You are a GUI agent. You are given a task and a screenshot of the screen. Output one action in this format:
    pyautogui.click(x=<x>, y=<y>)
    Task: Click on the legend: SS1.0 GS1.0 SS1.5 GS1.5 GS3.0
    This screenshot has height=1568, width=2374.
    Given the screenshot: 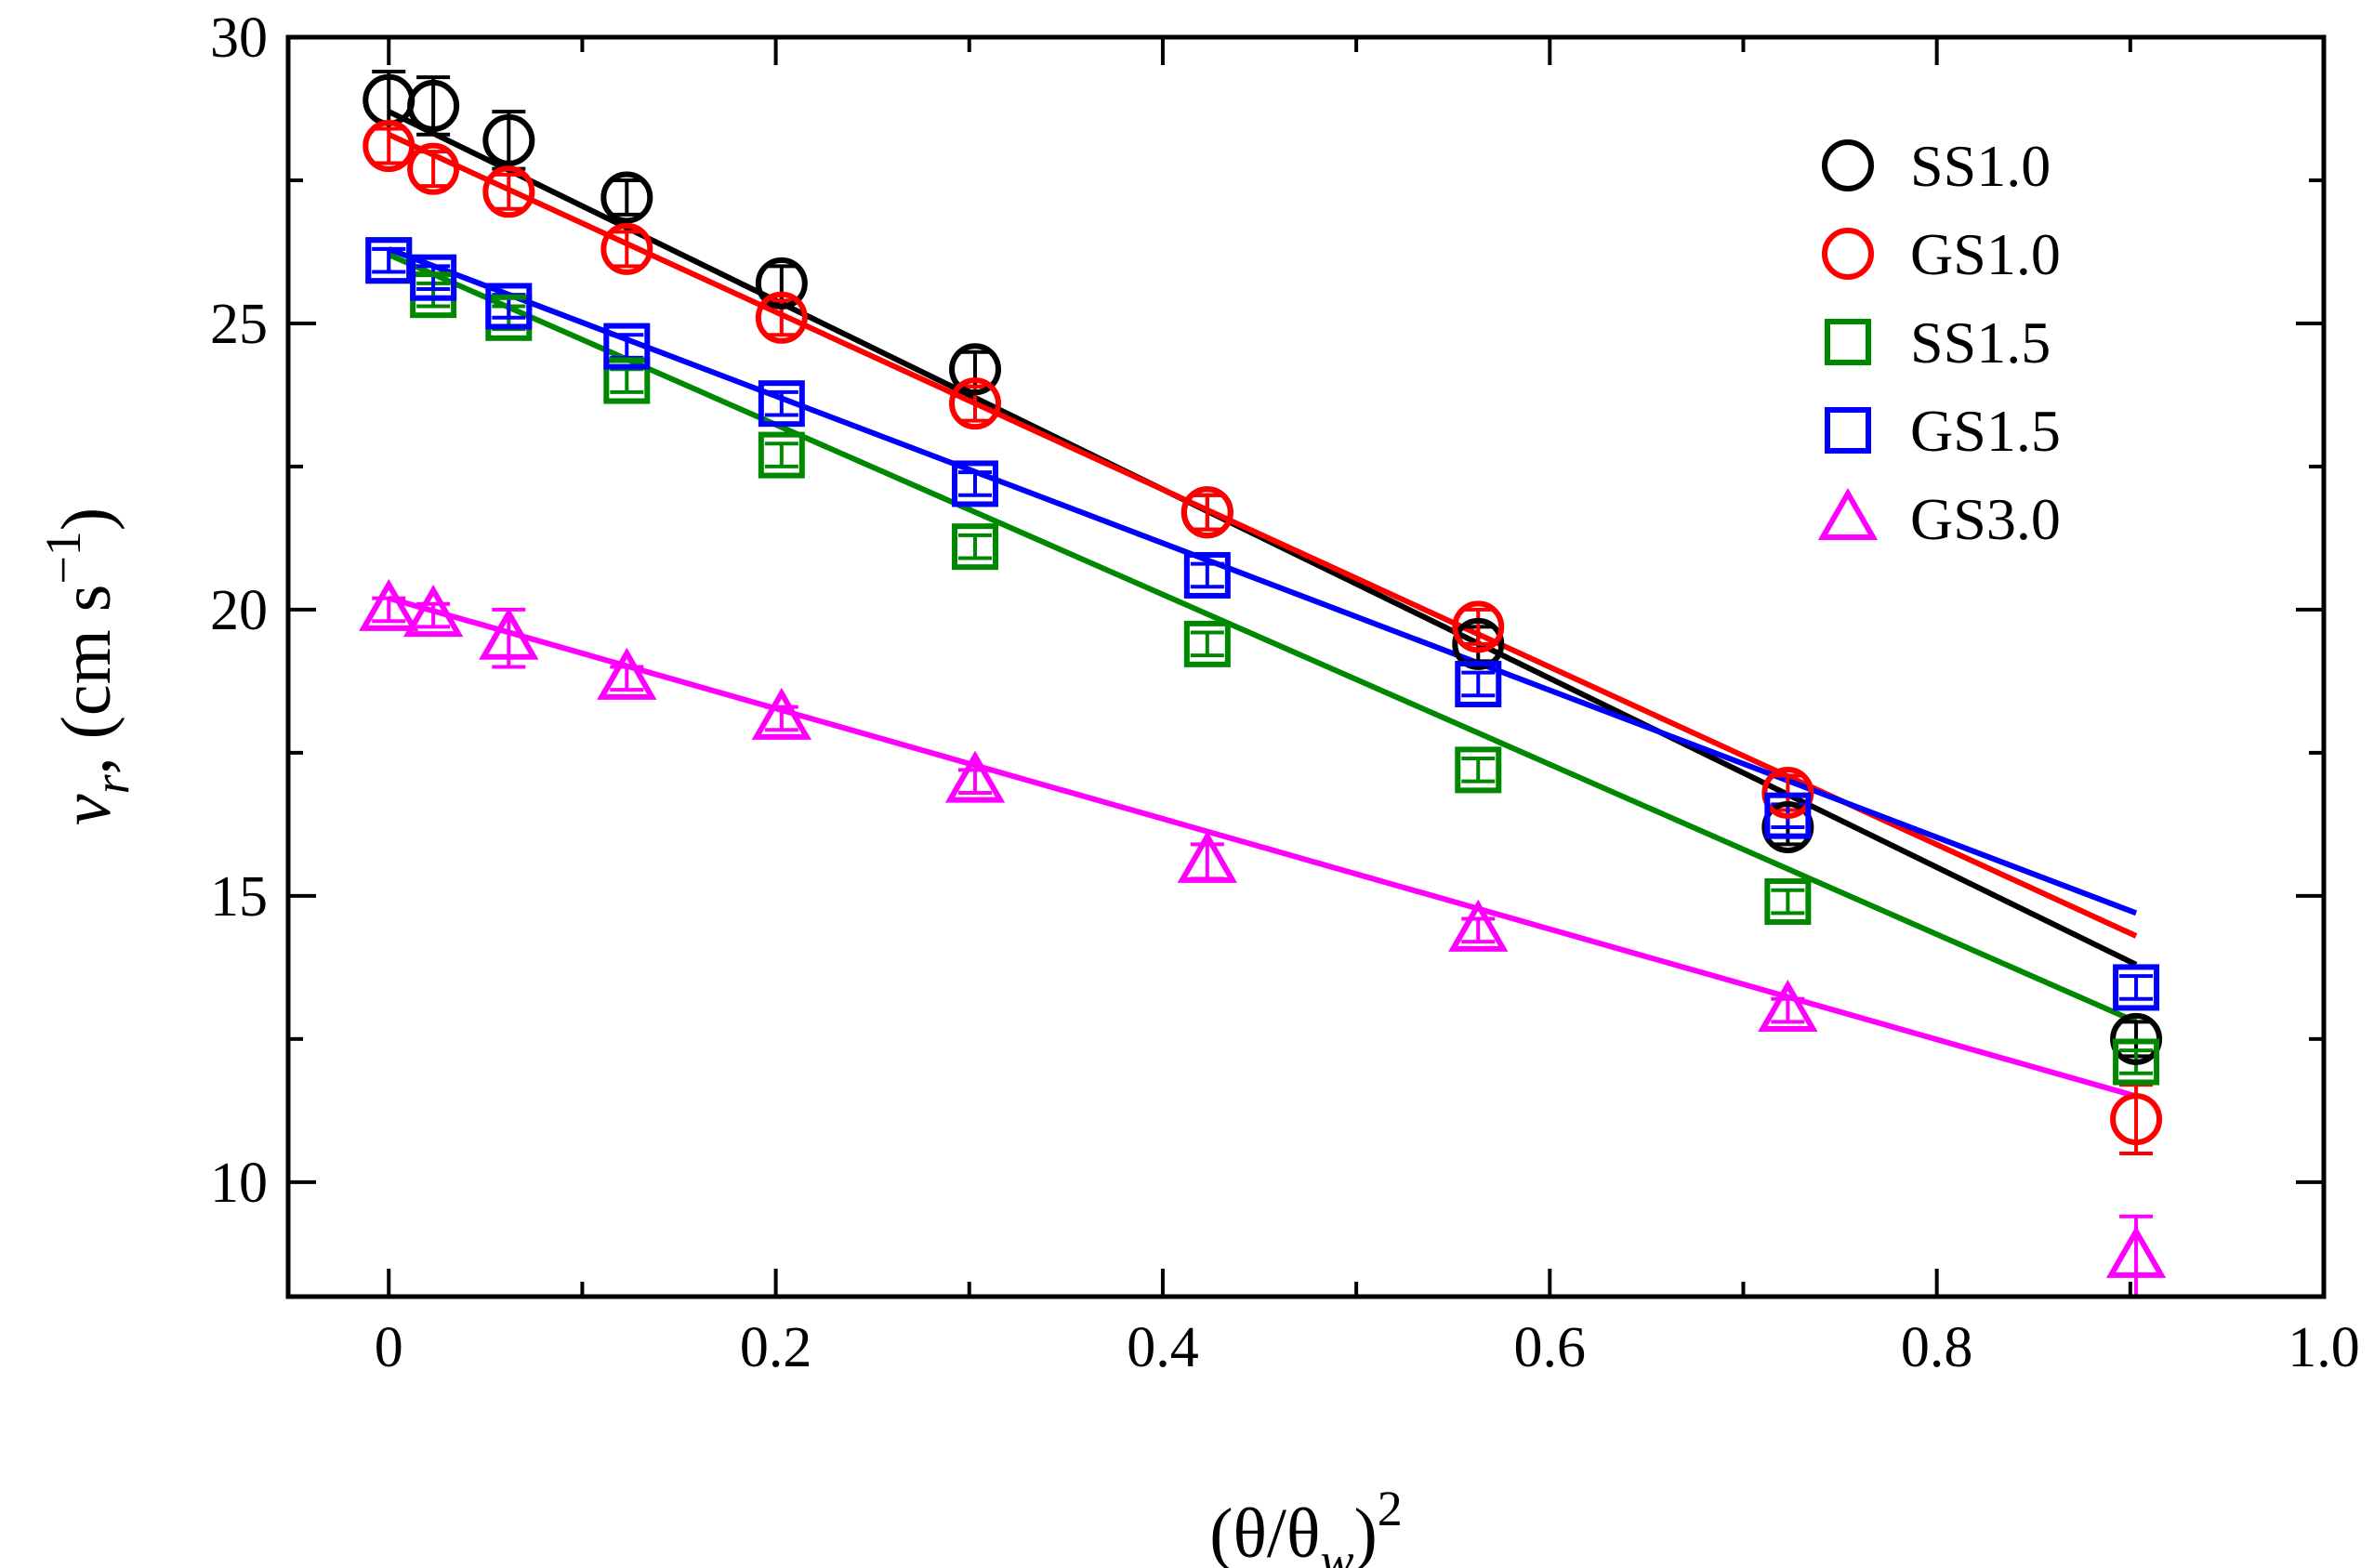 What is the action you would take?
    pyautogui.click(x=1939, y=343)
    